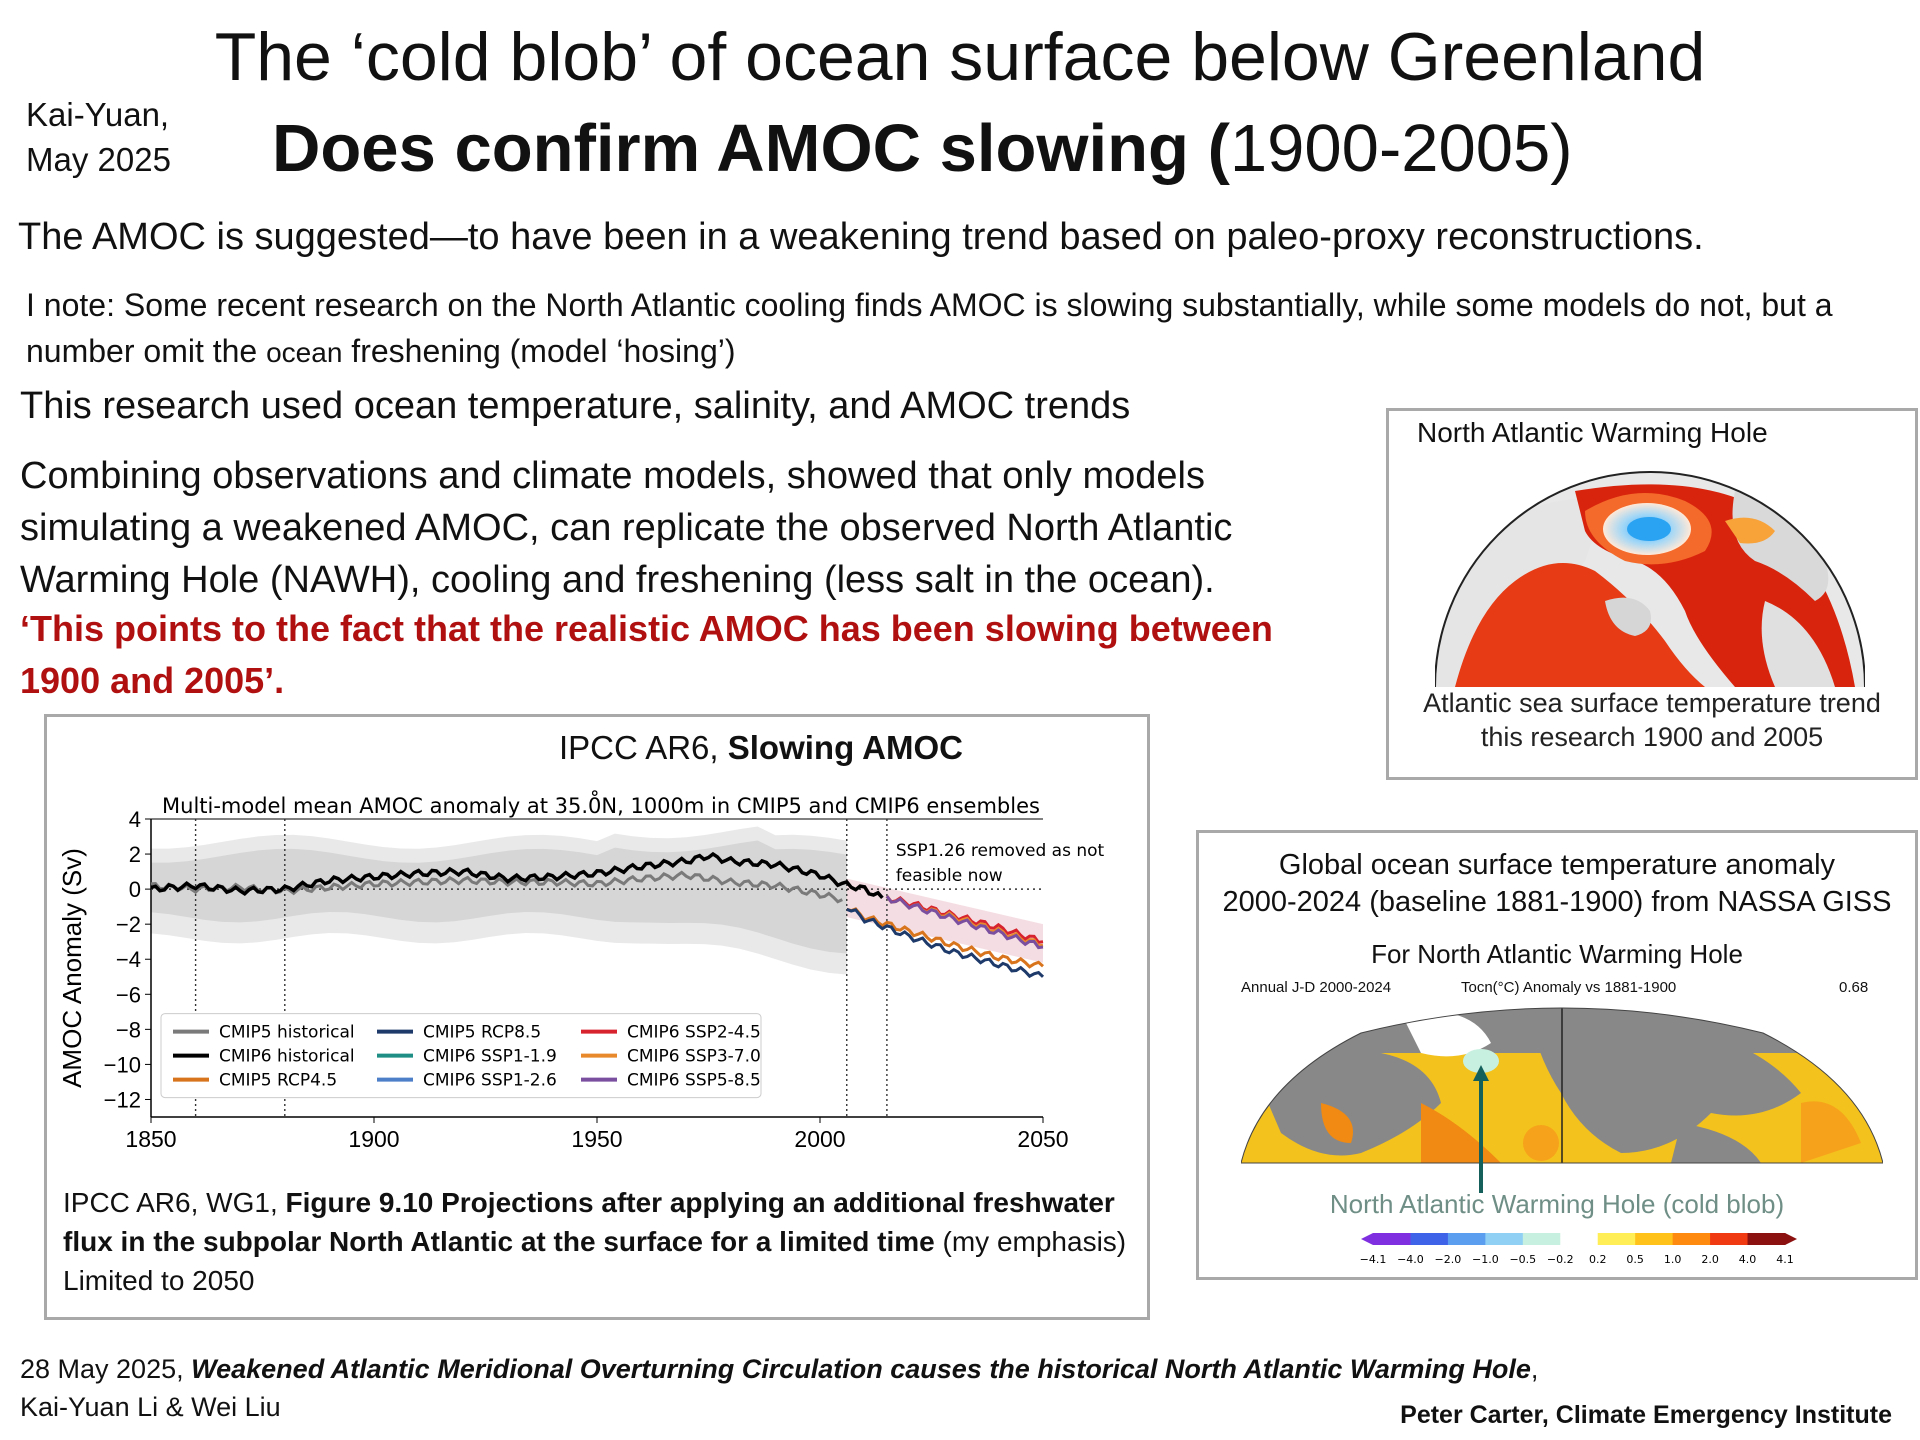 The image size is (1920, 1440). I want to click on cold-blob-arrowhead, so click(1481, 1073).